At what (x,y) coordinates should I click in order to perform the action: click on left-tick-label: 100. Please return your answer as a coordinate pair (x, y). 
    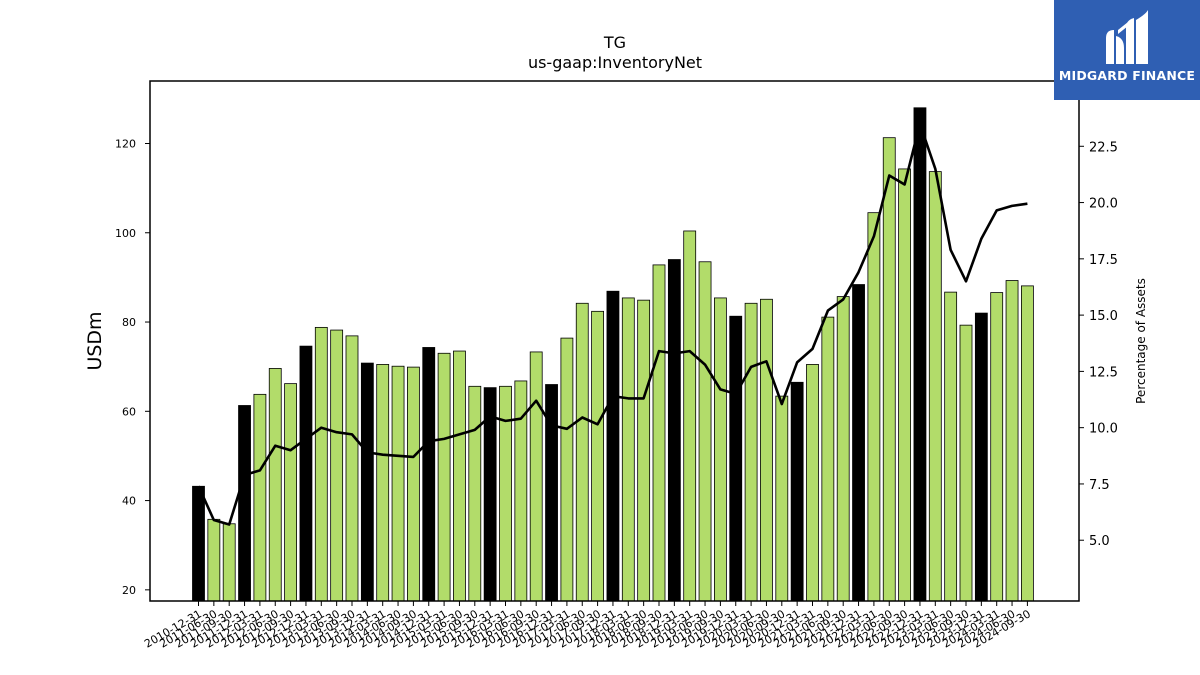
    Looking at the image, I should click on (125, 233).